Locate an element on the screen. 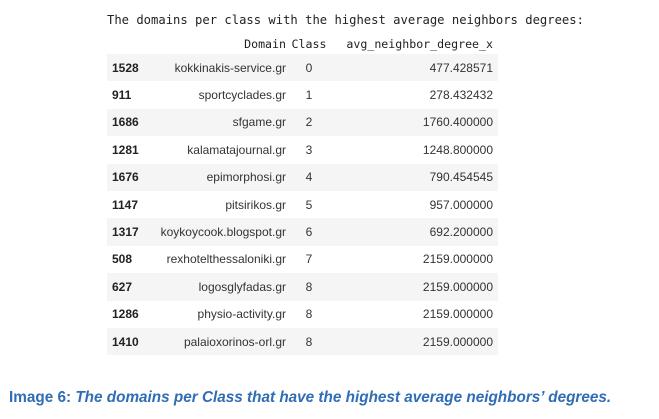 The image size is (659, 419). row-index-cell: 1317 is located at coordinates (131, 232).